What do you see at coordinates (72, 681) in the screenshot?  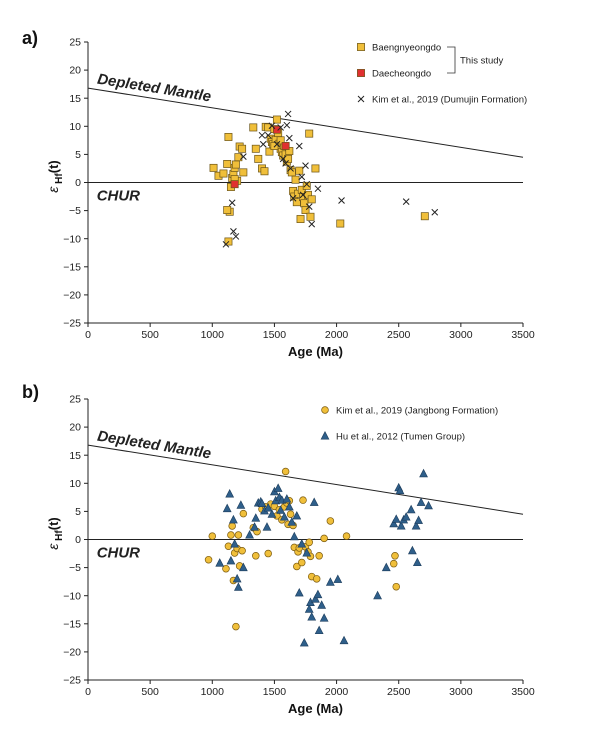 I see `y-tick-label: −25` at bounding box center [72, 681].